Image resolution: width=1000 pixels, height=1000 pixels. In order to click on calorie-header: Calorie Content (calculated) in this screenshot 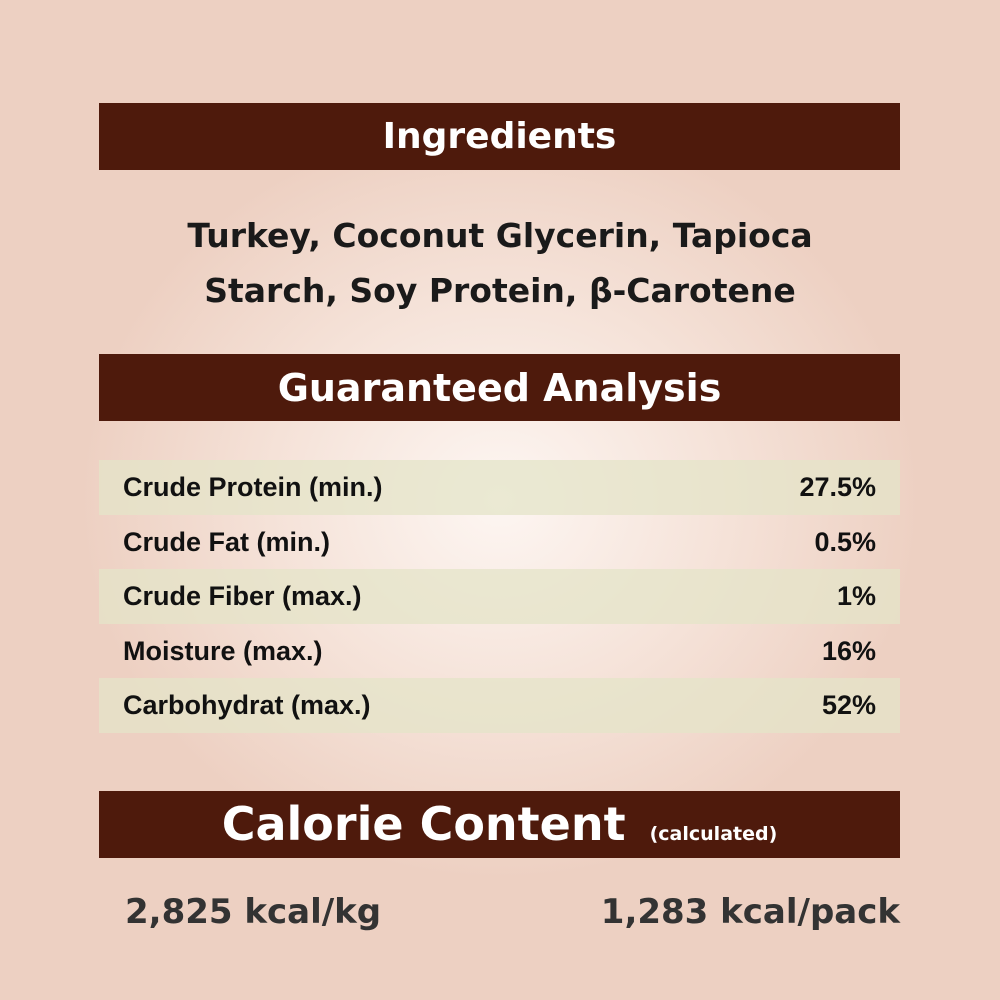, I will do `click(499, 824)`.